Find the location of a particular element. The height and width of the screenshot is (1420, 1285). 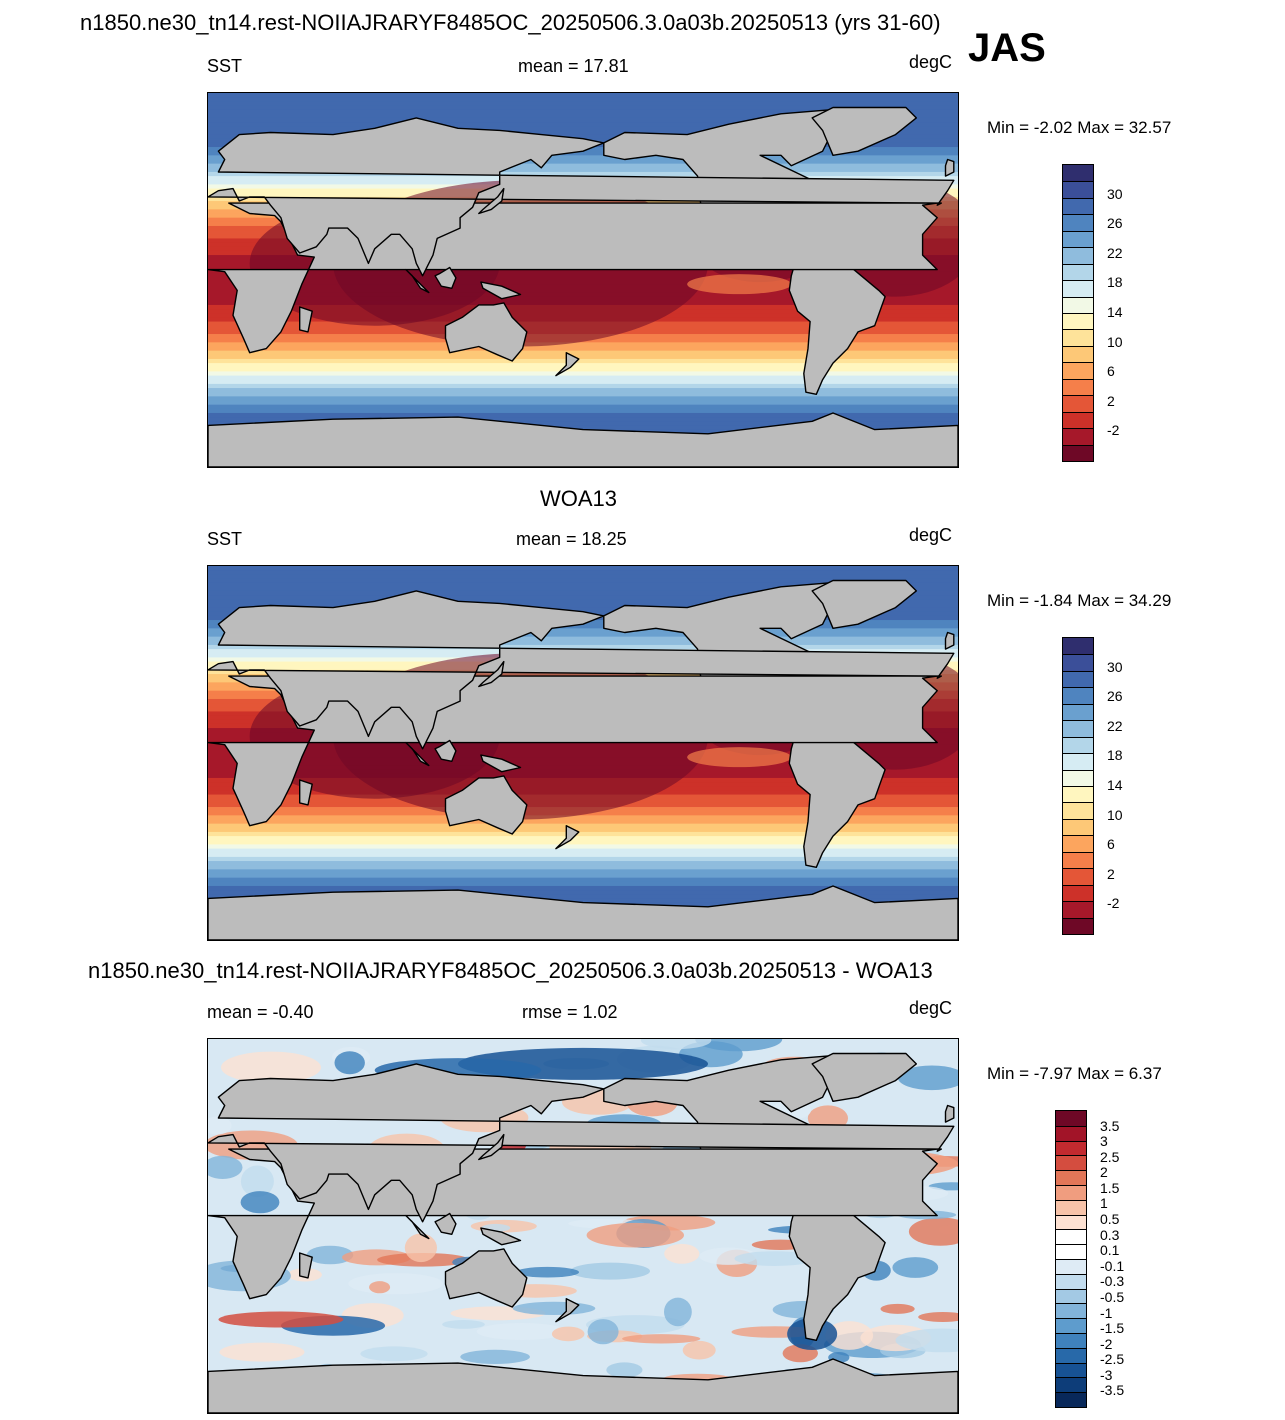

colorbar-tick-label: -2.5 is located at coordinates (1112, 1359).